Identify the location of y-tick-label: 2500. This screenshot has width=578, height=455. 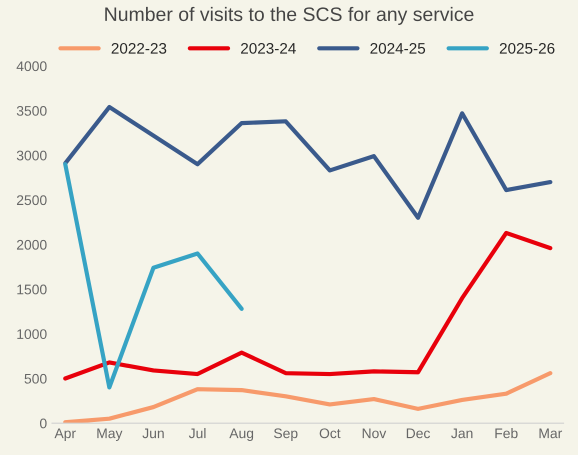
(31, 200).